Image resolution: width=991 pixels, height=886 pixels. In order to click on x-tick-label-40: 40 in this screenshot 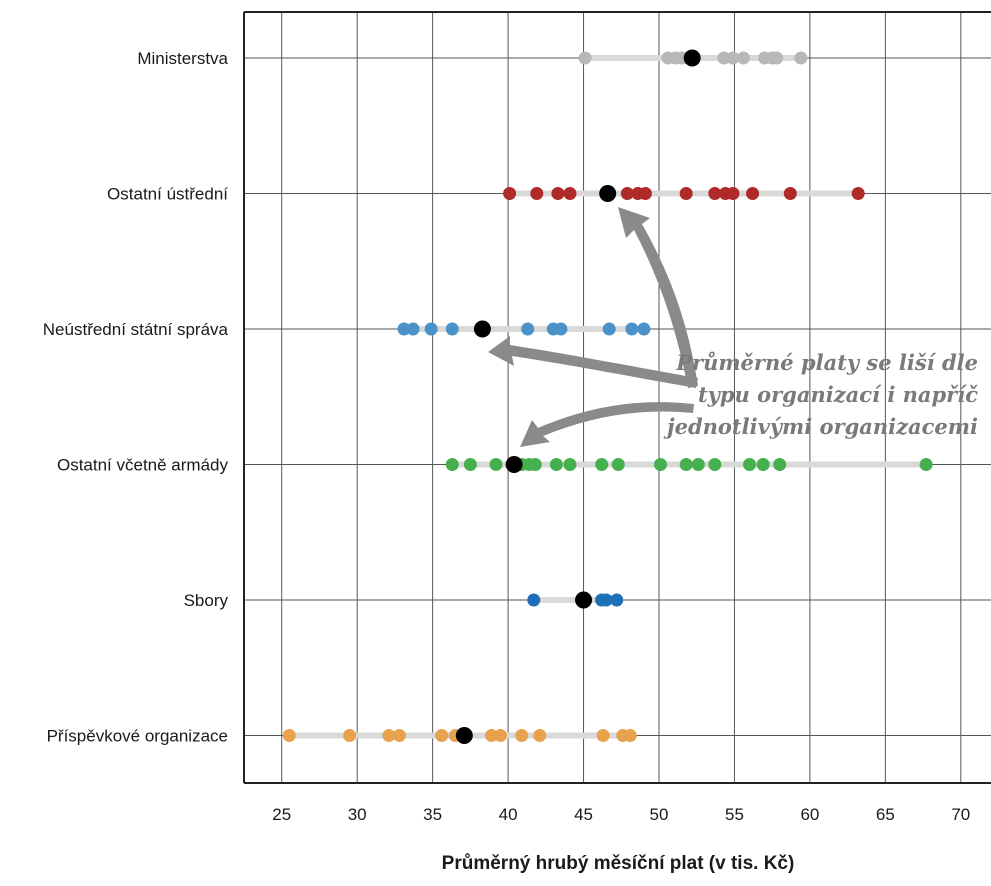, I will do `click(508, 814)`.